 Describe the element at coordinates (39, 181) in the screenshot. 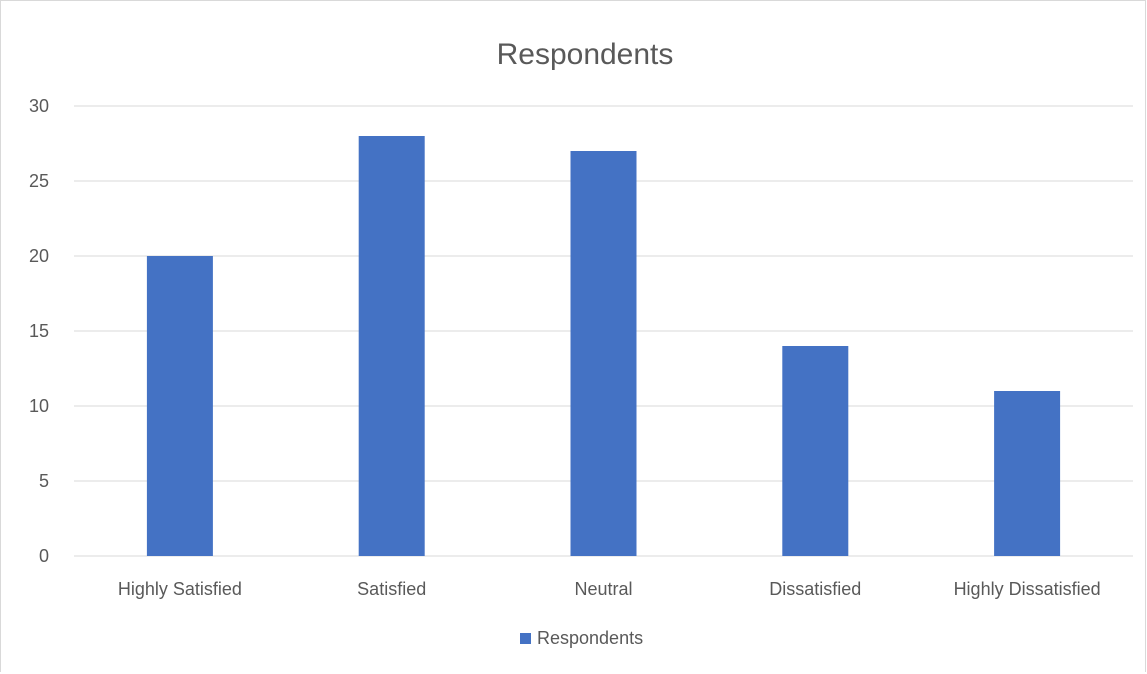

I see `y-tick-label: 25` at that location.